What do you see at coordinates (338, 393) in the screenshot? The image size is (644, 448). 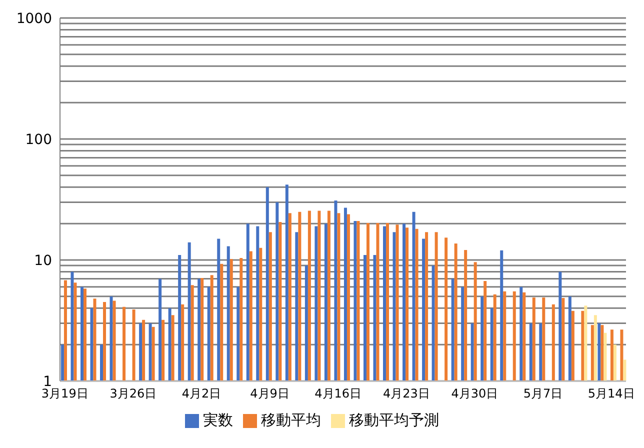 I see `x-tick-label: 4月16日` at bounding box center [338, 393].